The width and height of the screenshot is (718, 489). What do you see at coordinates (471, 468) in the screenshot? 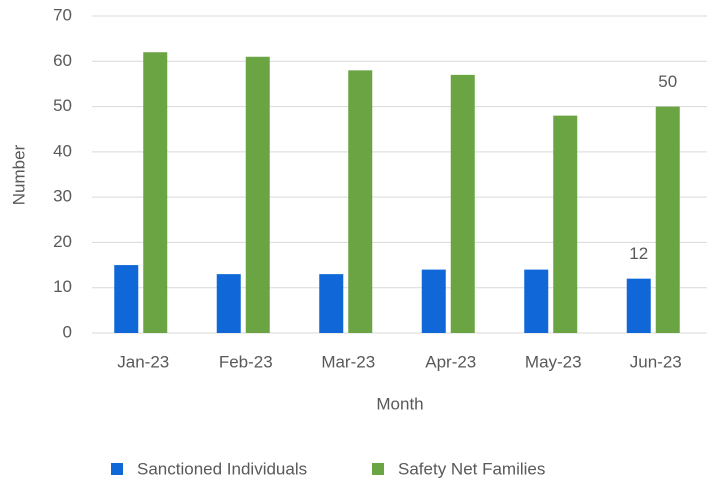
I see `legend-label: Safety Net Families` at bounding box center [471, 468].